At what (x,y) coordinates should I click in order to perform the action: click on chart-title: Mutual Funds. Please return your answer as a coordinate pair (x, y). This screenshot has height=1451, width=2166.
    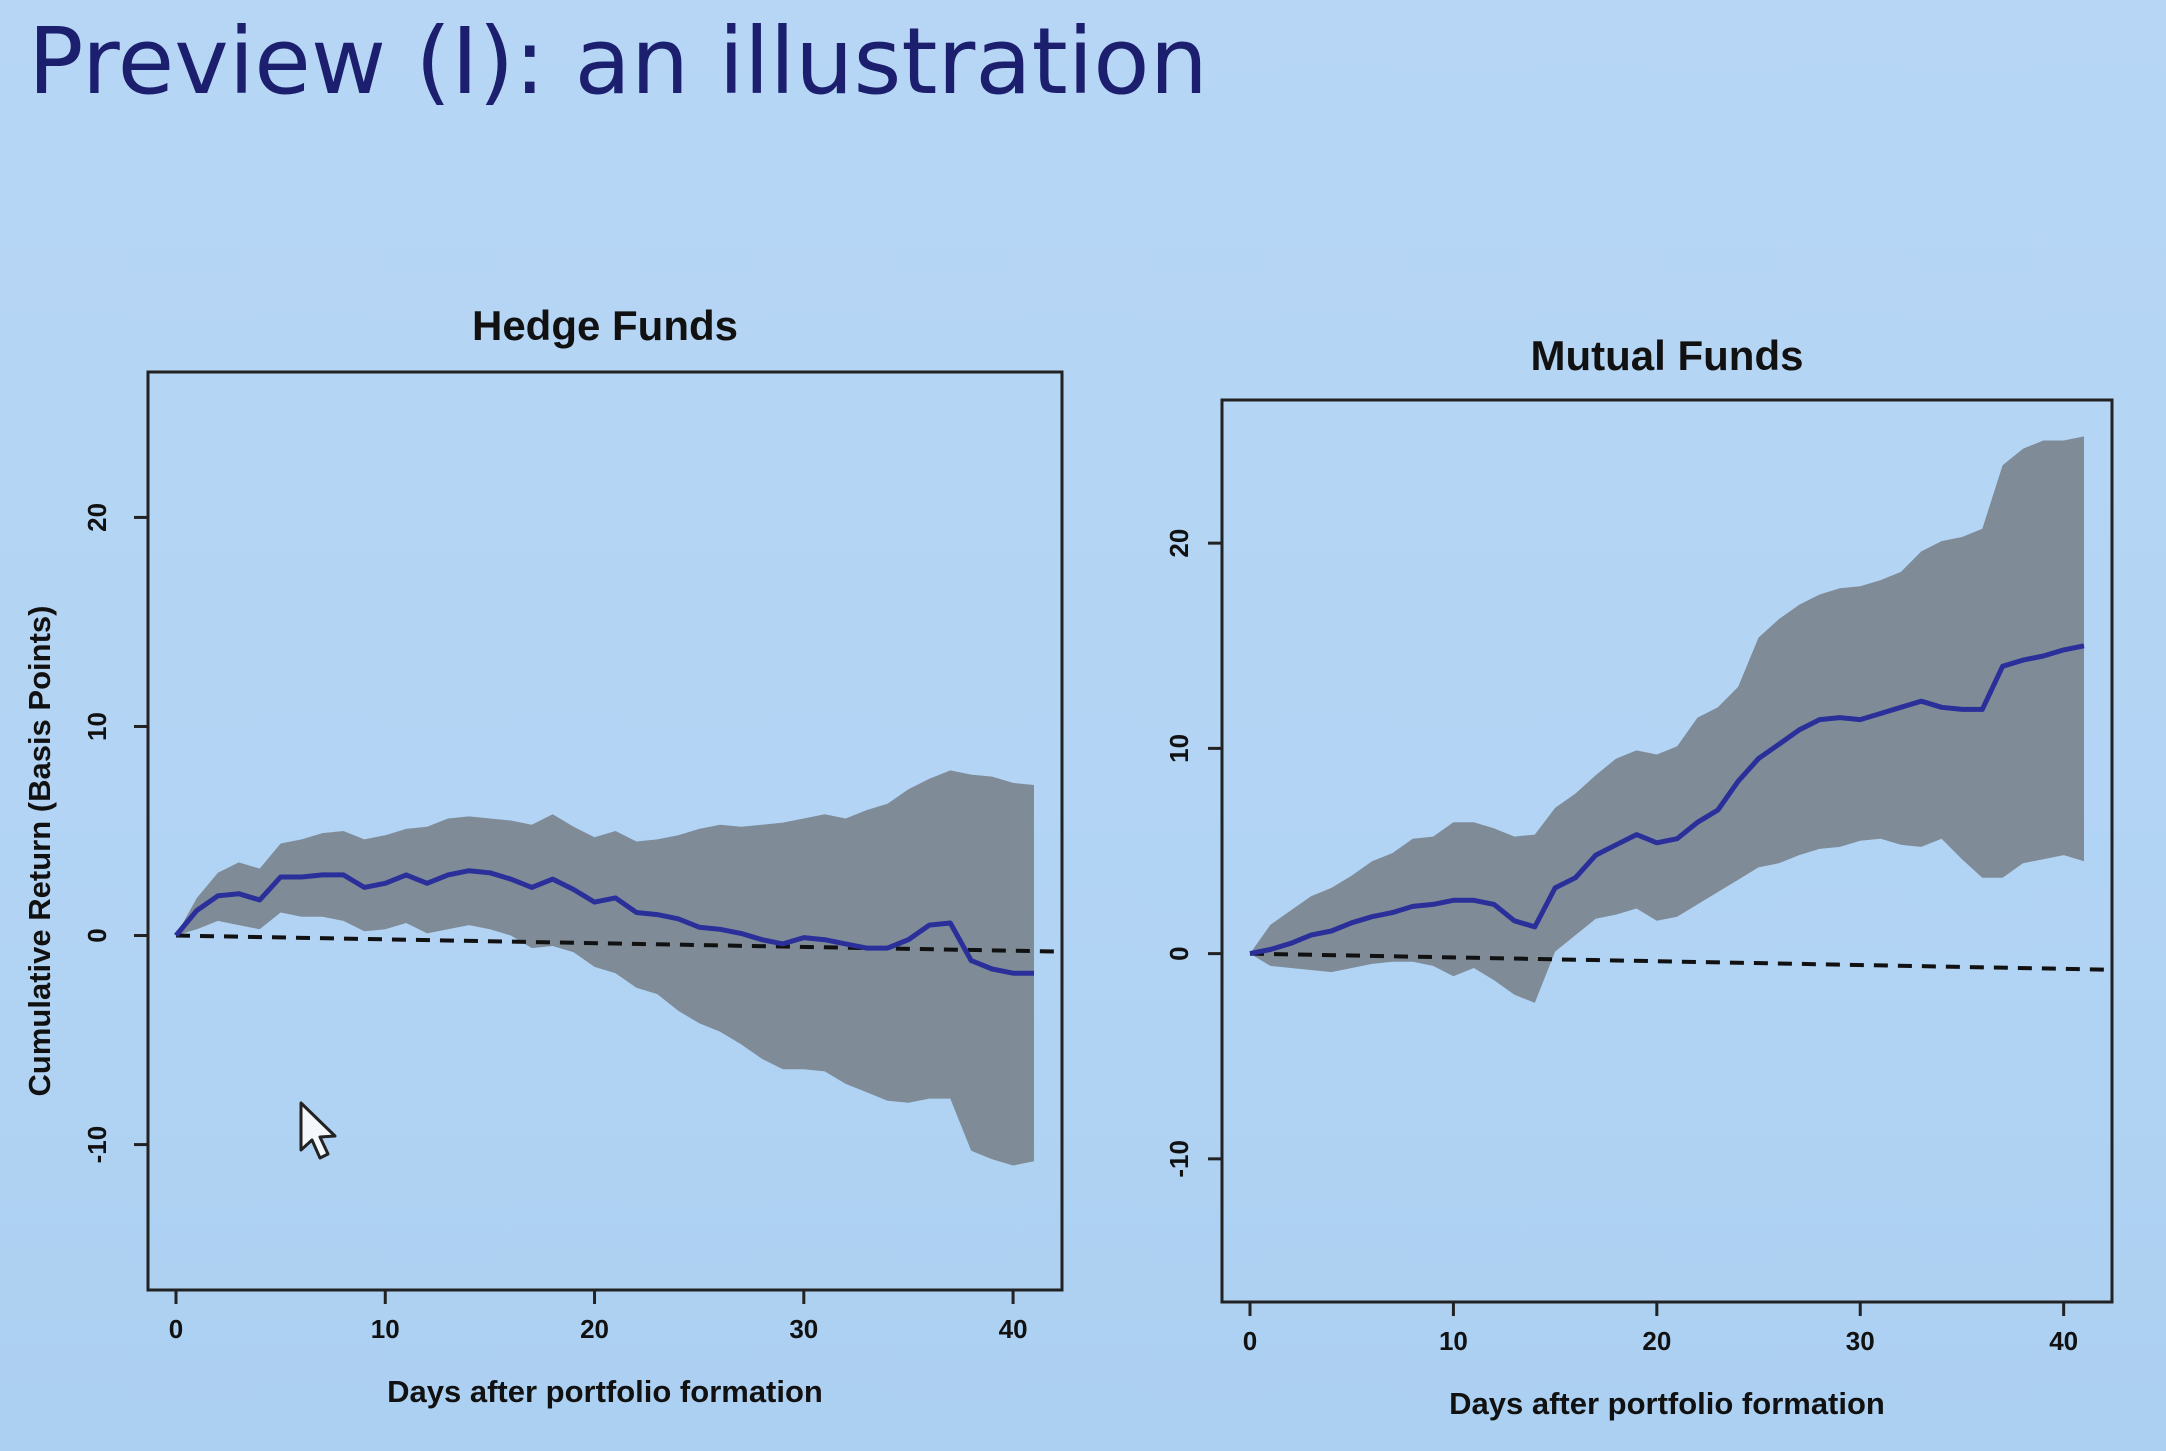
    Looking at the image, I should click on (1667, 355).